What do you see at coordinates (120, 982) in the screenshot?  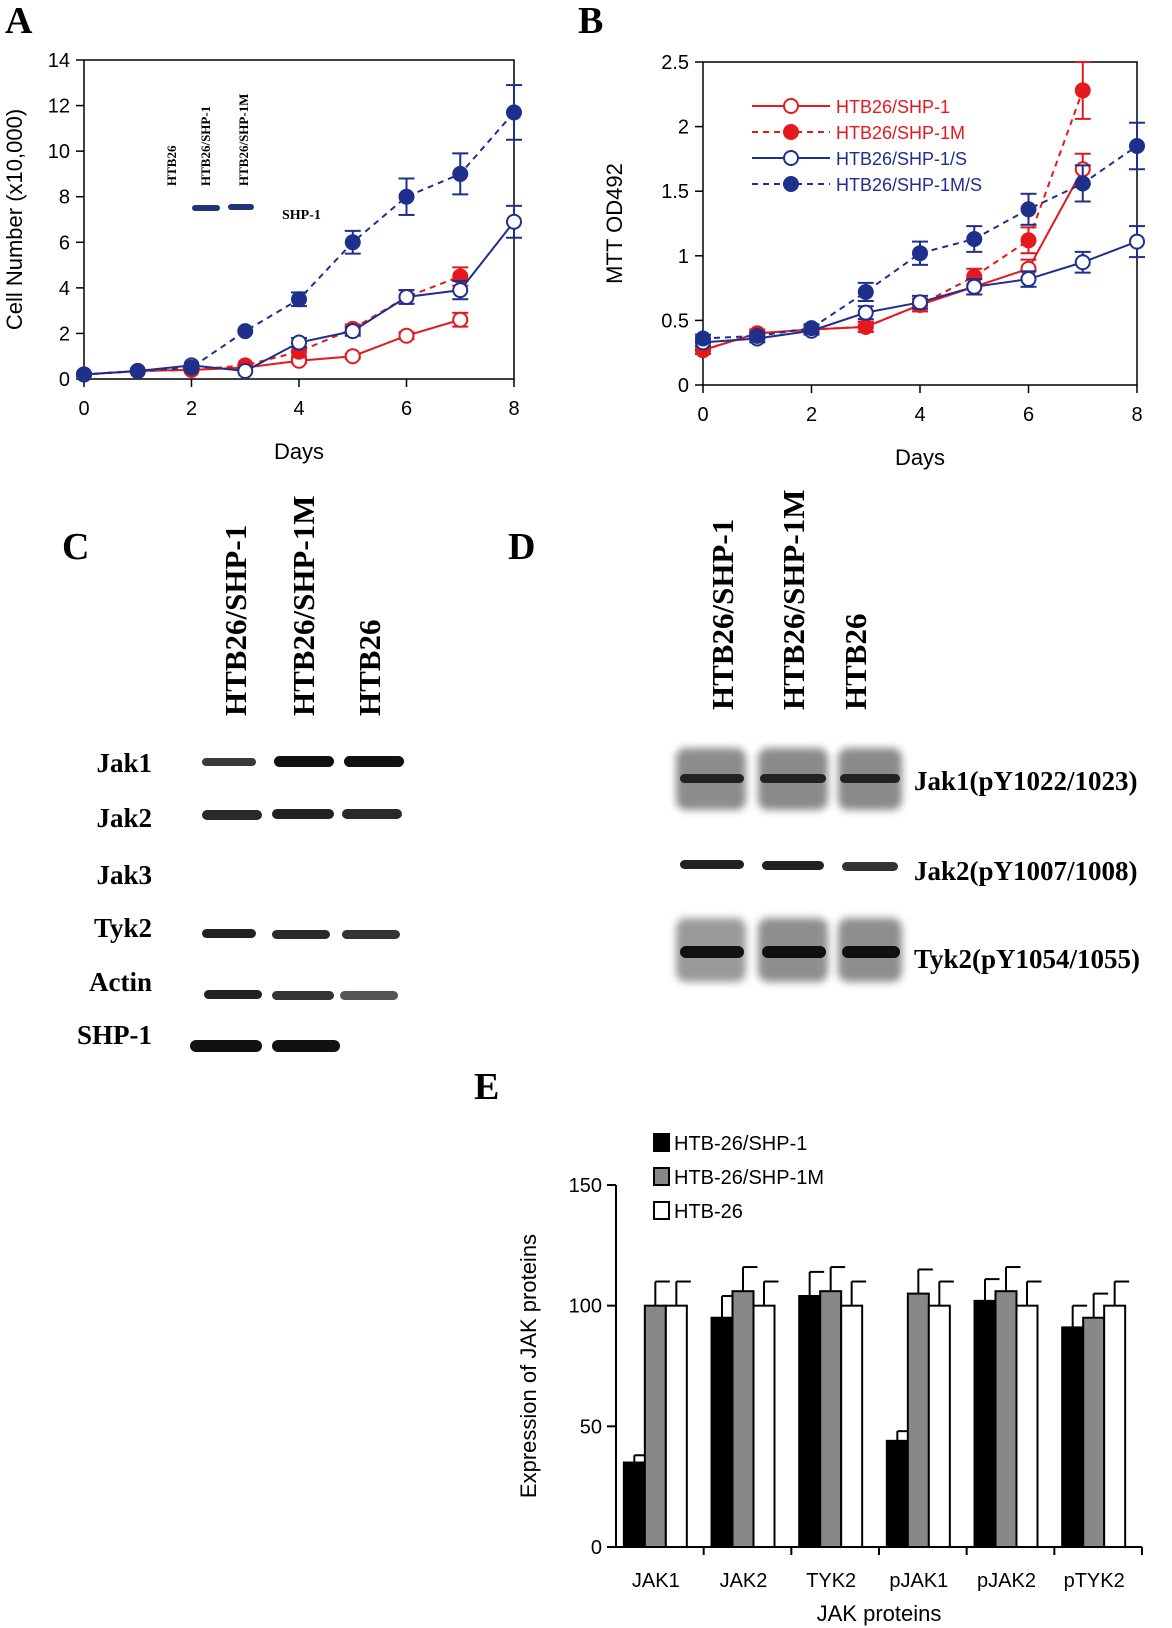 I see `blot-c-row-label: Actin` at bounding box center [120, 982].